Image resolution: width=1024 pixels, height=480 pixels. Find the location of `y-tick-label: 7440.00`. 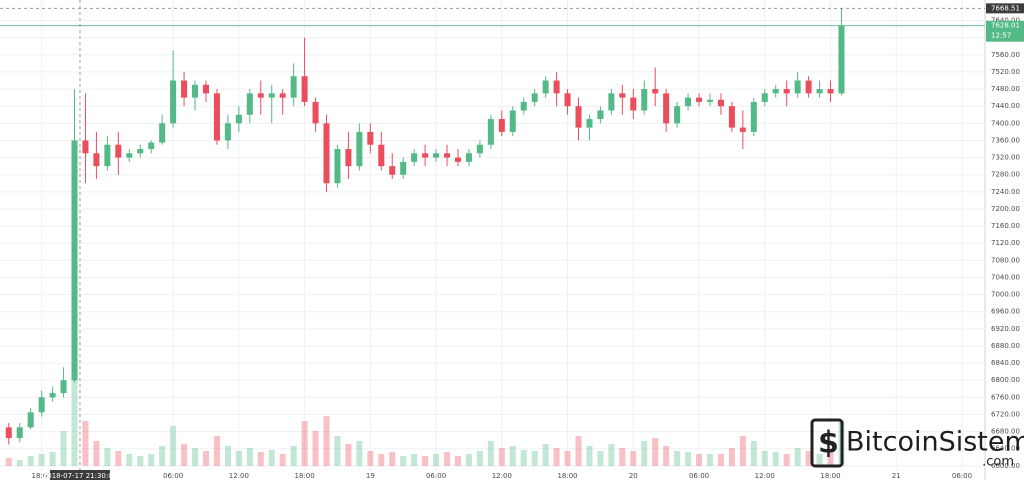

y-tick-label: 7440.00 is located at coordinates (1005, 106).